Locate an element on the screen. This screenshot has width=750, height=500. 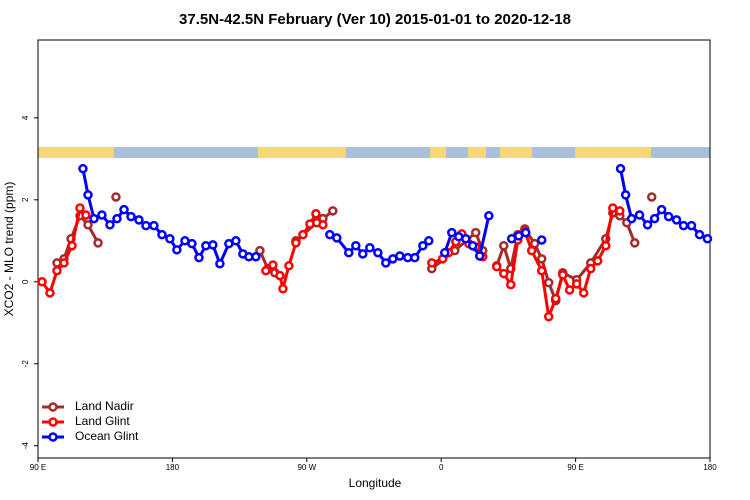
x-tick-label: 90 W is located at coordinates (306, 467).